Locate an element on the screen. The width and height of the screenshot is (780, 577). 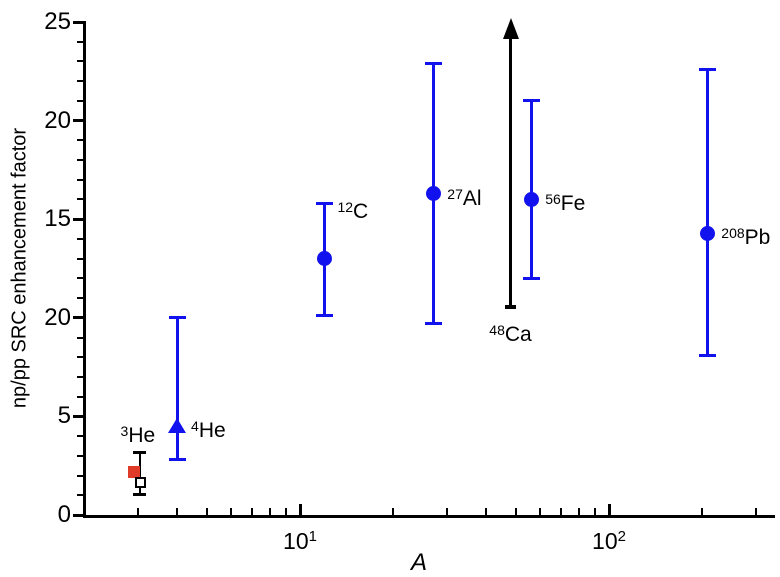
isotope-mass-number: 48 is located at coordinates (497, 329).